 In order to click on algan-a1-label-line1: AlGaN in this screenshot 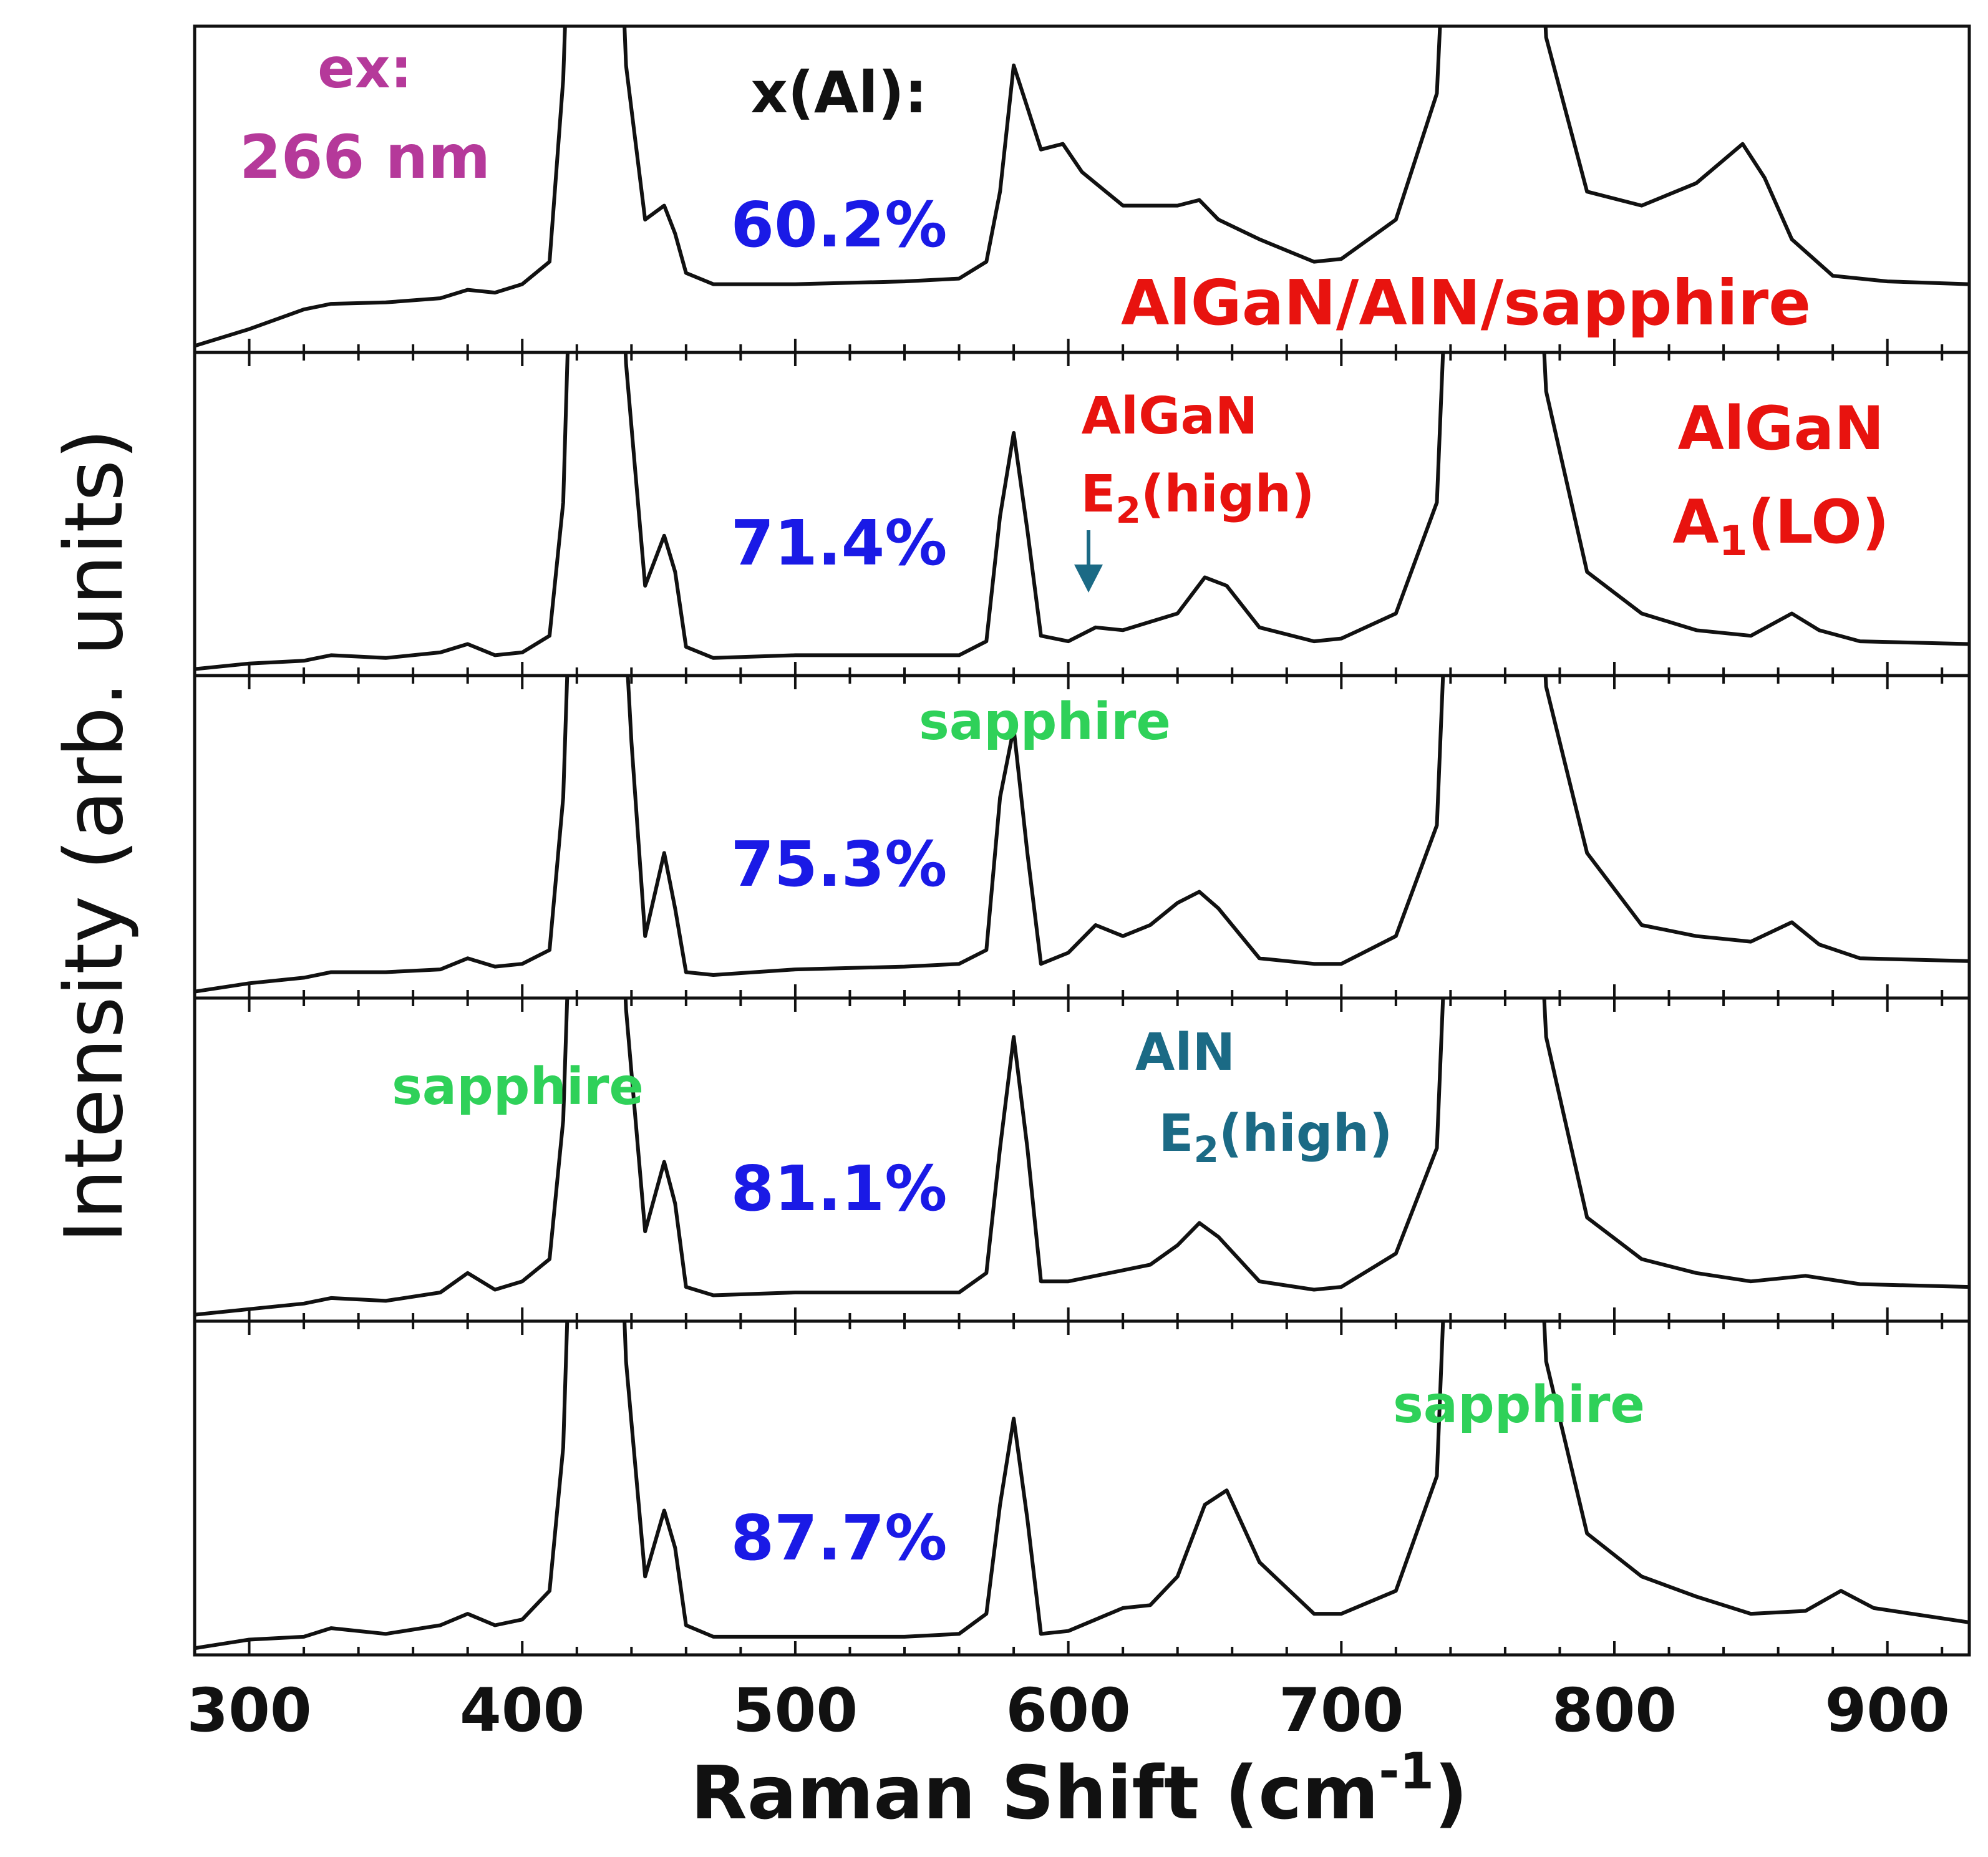, I will do `click(1780, 428)`.